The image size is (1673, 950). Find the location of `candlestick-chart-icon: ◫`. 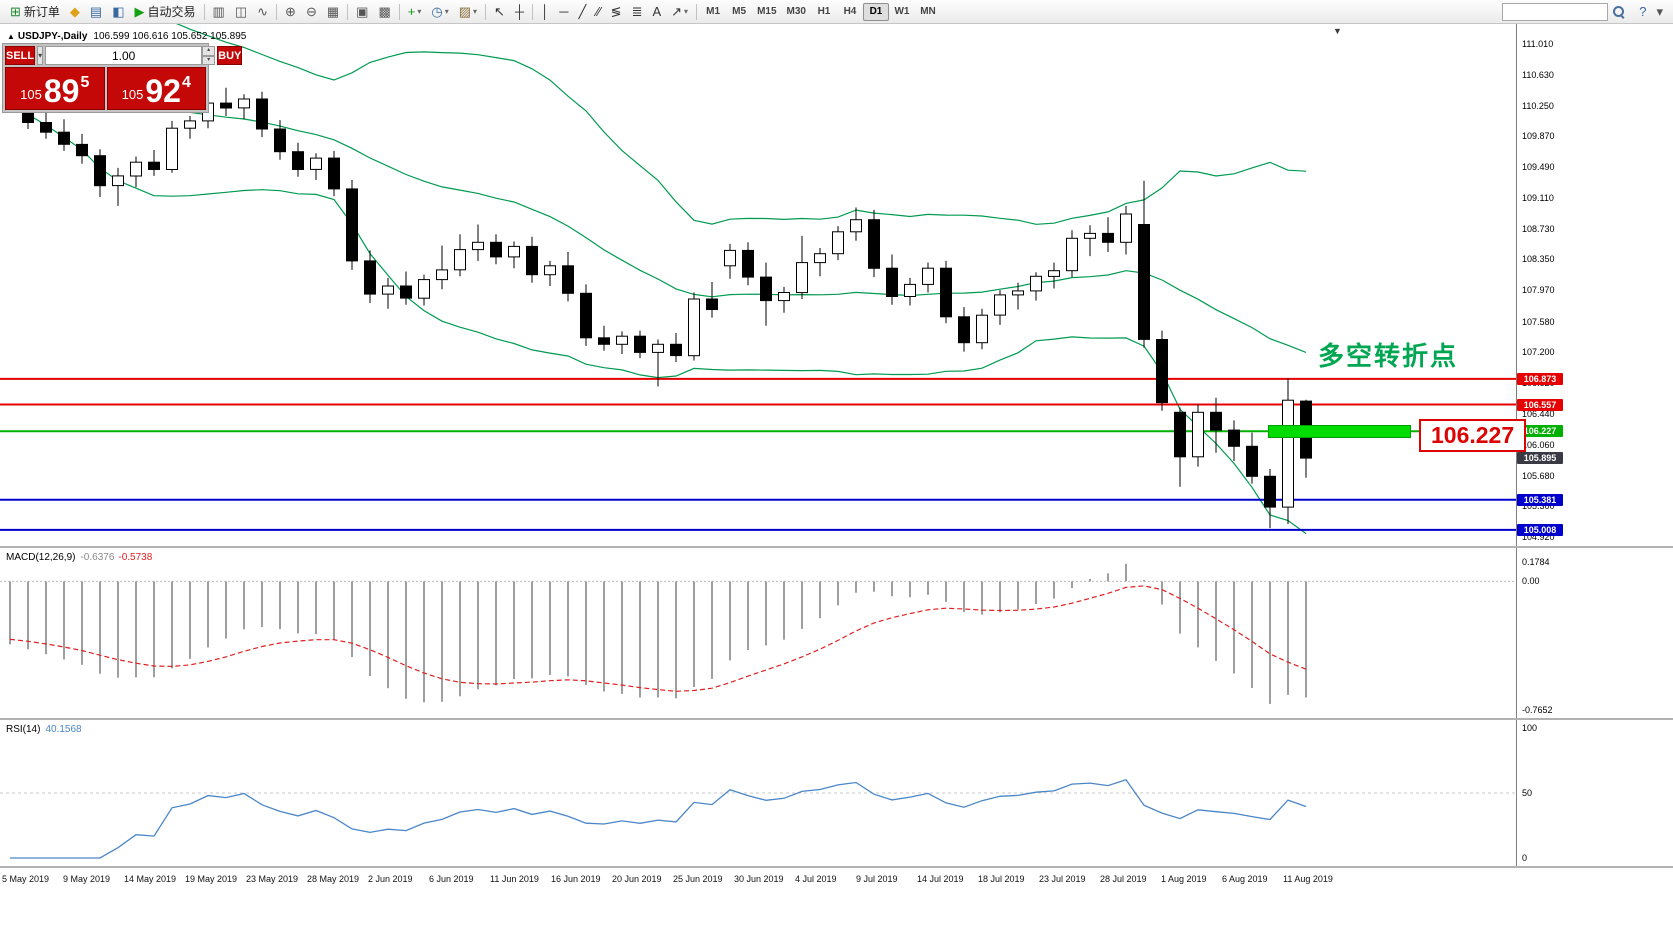

candlestick-chart-icon: ◫ is located at coordinates (241, 12).